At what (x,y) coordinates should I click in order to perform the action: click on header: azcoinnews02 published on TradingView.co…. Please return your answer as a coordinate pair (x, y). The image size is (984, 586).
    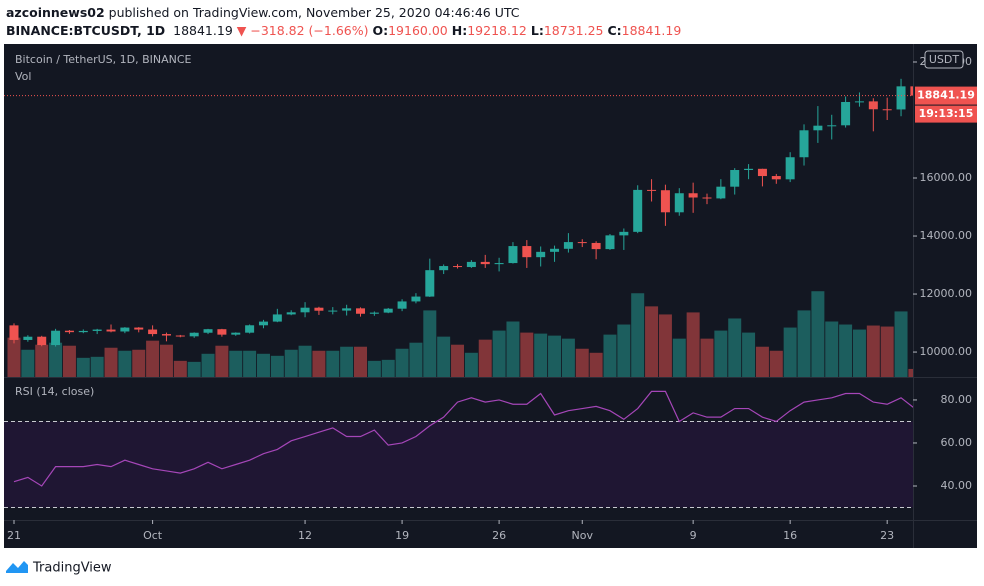
    Looking at the image, I should click on (343, 22).